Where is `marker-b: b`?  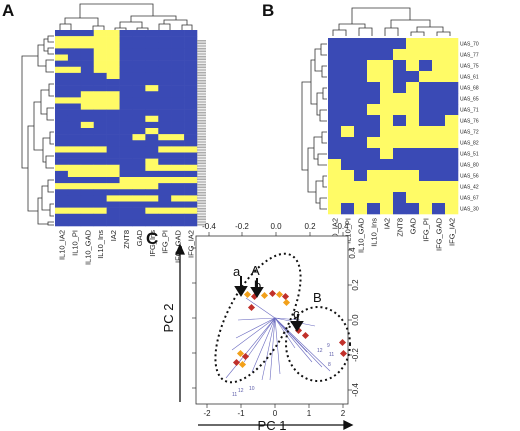 marker-b: b is located at coordinates (257, 285).